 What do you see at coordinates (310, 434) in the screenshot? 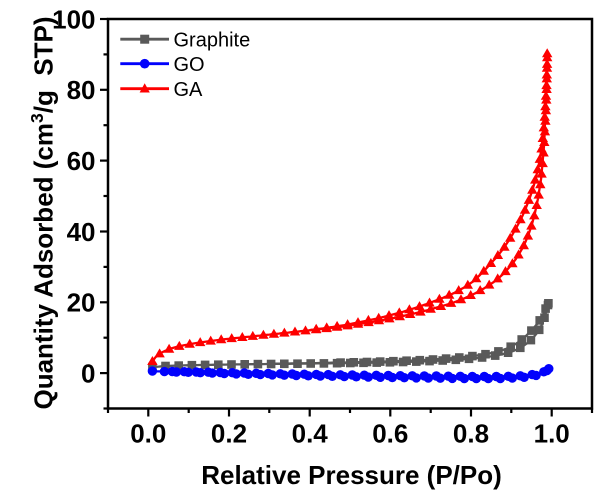
I see `svg-text: 0.4` at bounding box center [310, 434].